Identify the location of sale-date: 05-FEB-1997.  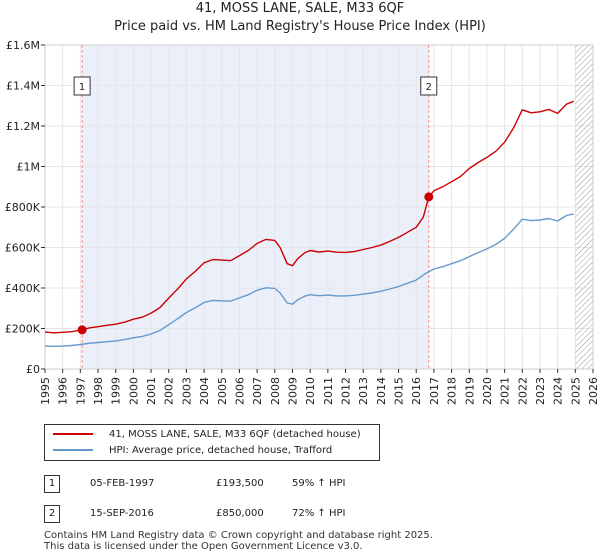
(122, 483).